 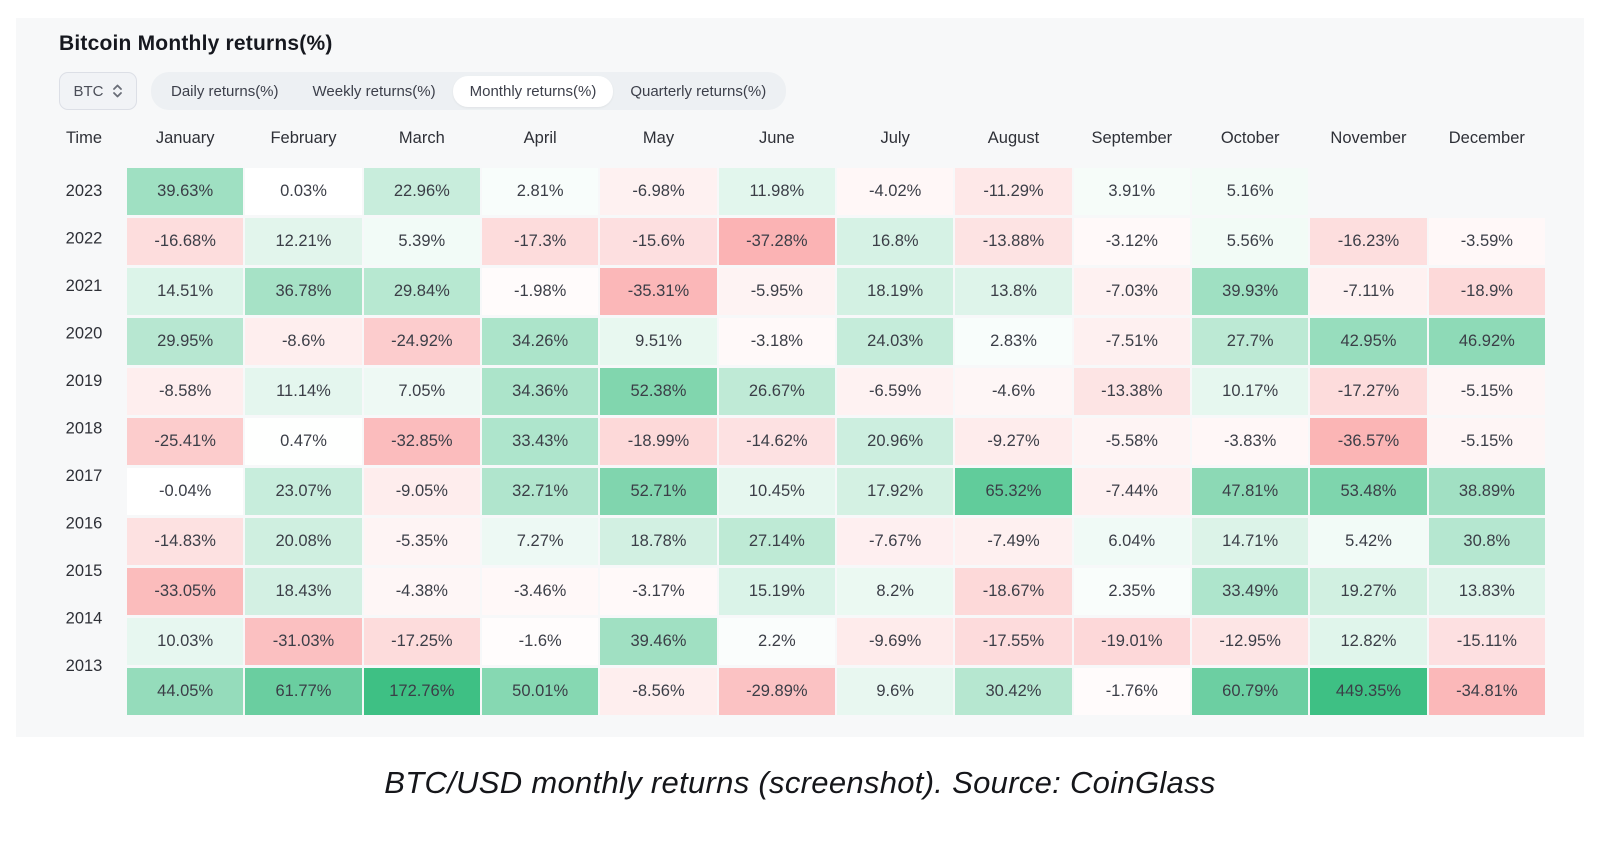 I want to click on return-cell: -1.6%, so click(x=540, y=641).